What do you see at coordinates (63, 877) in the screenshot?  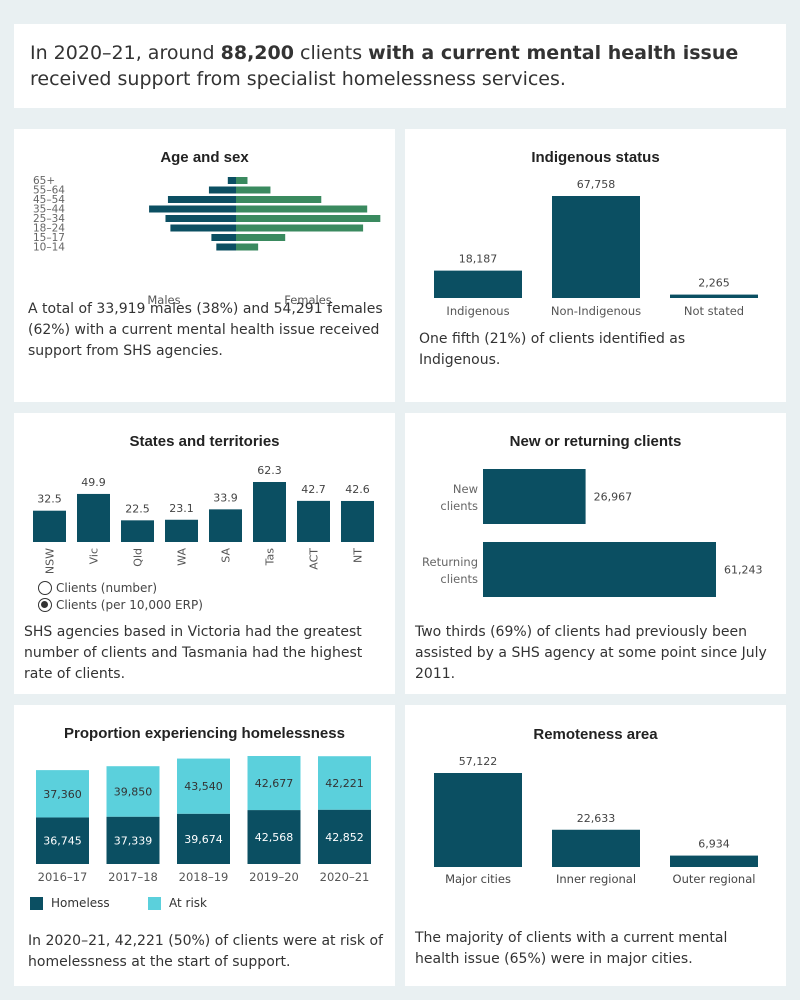 I see `category-label: 2016–17` at bounding box center [63, 877].